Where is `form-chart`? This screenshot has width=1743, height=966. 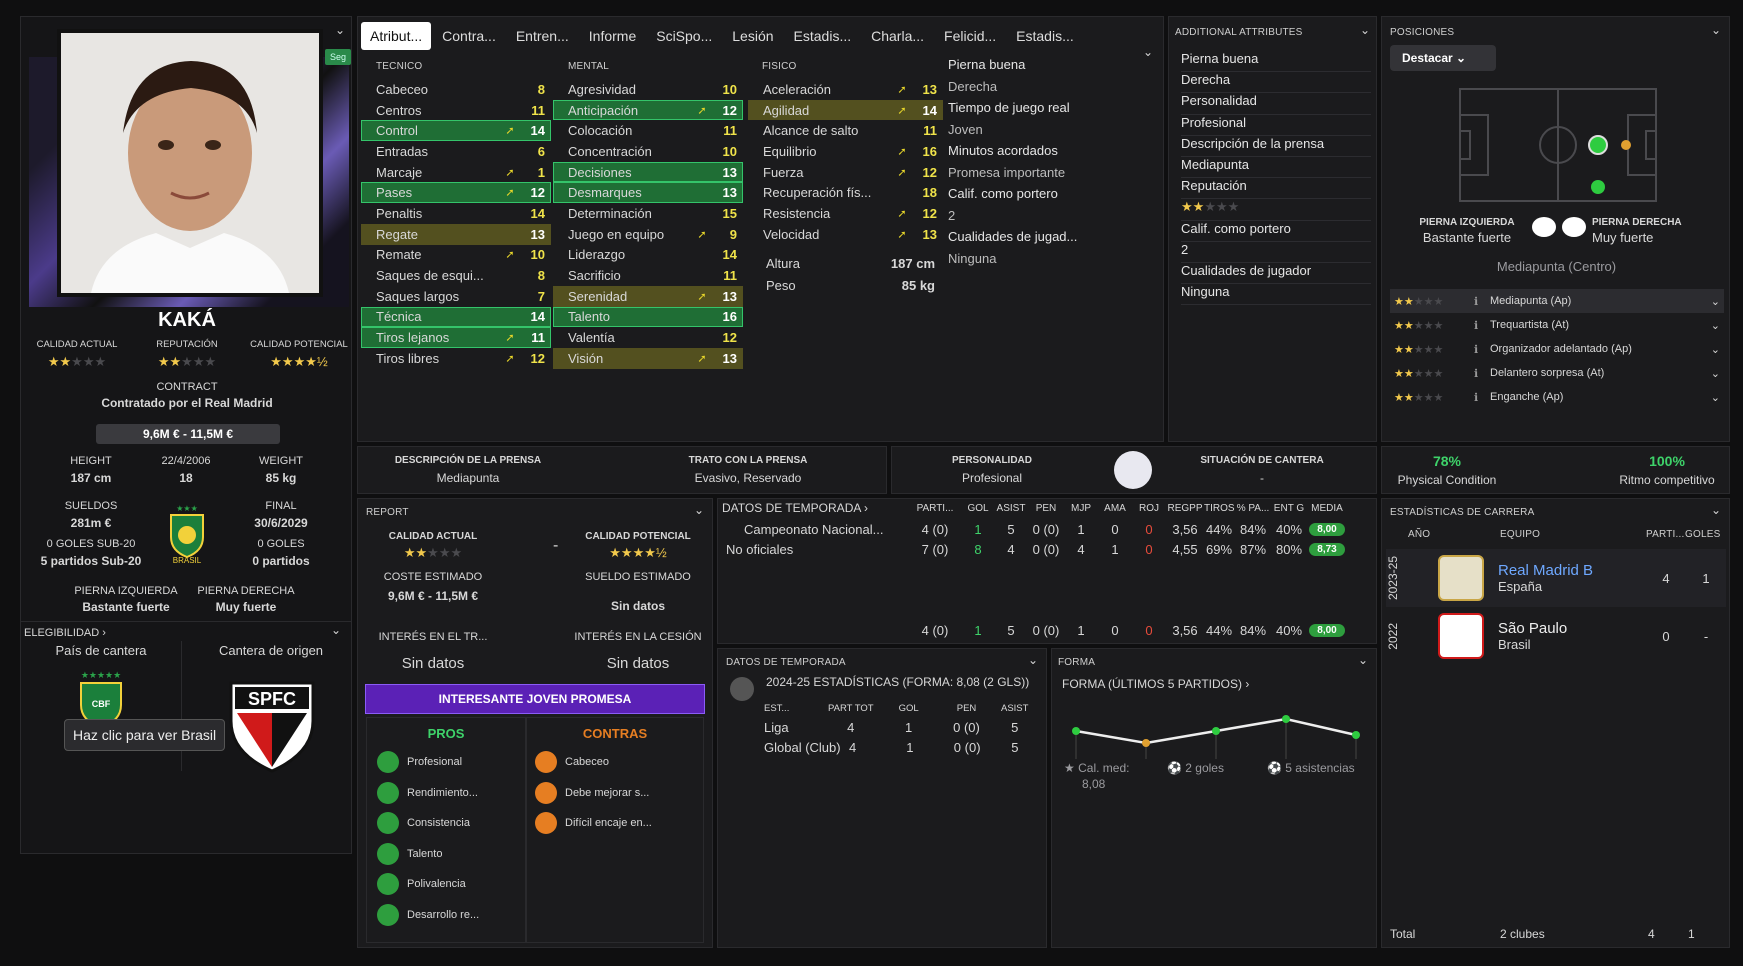 form-chart is located at coordinates (1216, 737).